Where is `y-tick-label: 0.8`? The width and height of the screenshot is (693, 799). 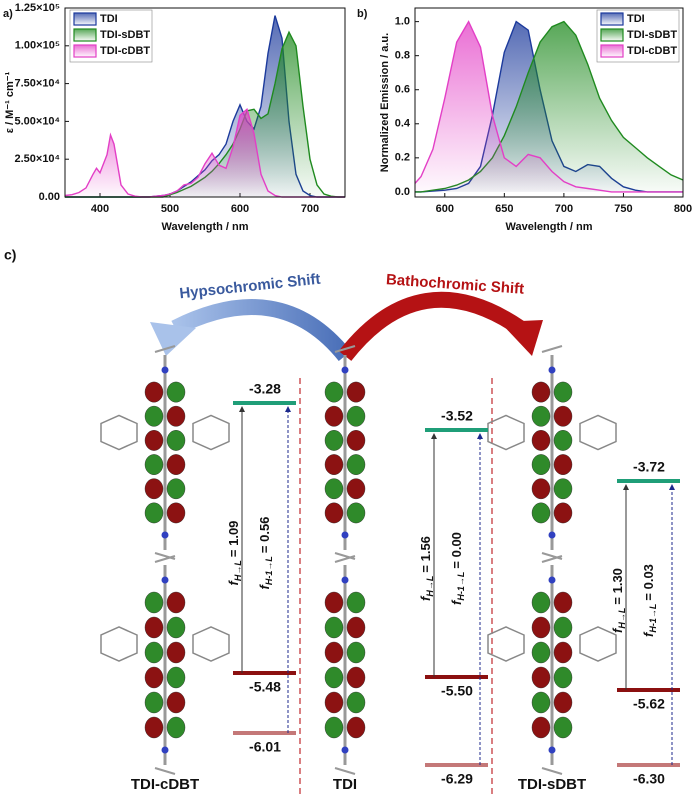 y-tick-label: 0.8 is located at coordinates (402, 56).